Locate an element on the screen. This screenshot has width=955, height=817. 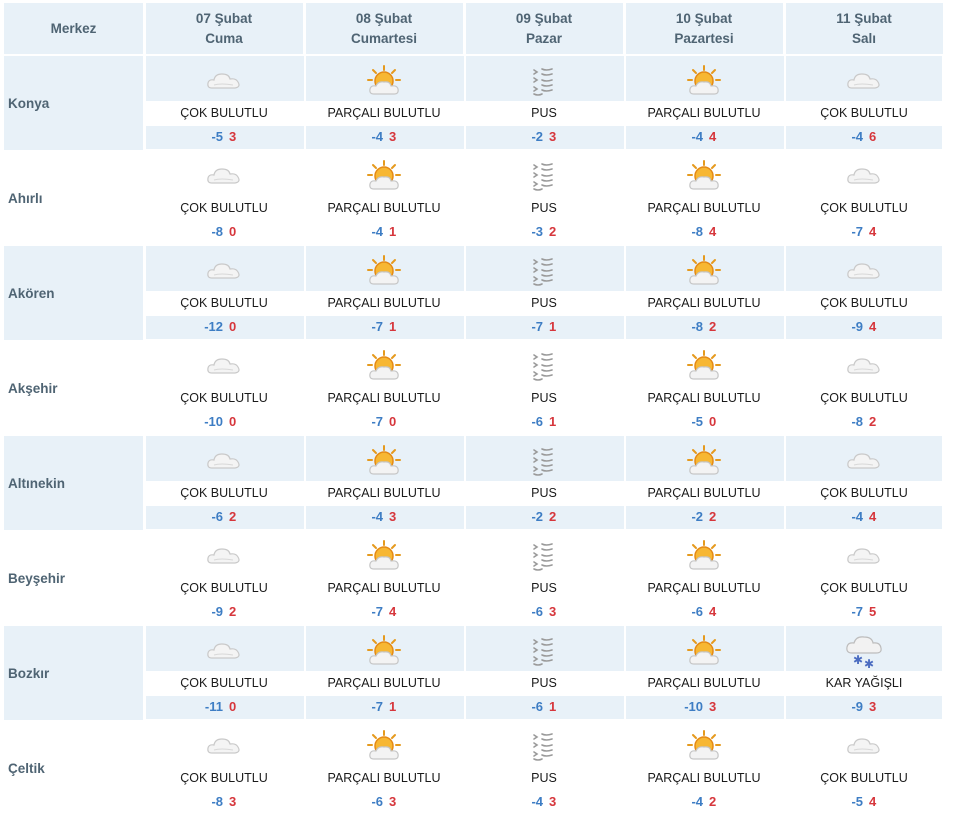
forecast-cell: ÇOK BULUTLU -7 5 is located at coordinates (864, 579).